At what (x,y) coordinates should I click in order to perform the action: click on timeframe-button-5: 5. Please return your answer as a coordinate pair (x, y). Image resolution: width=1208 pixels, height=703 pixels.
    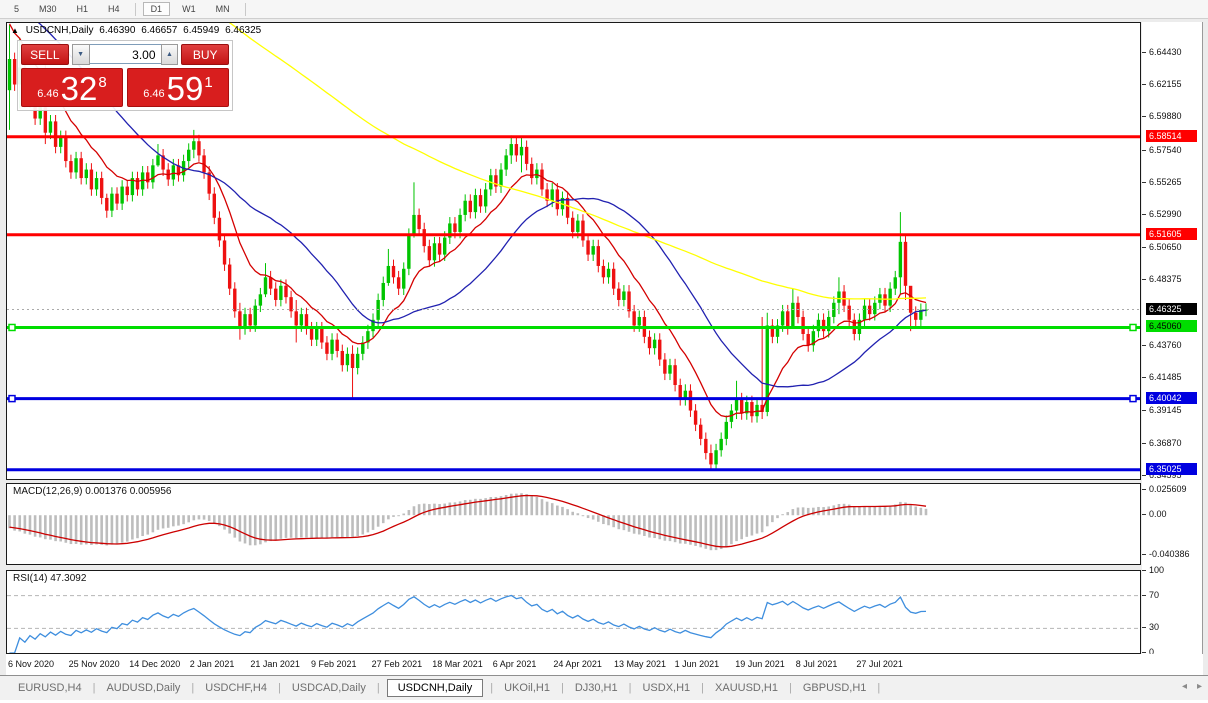
    Looking at the image, I should click on (17, 9).